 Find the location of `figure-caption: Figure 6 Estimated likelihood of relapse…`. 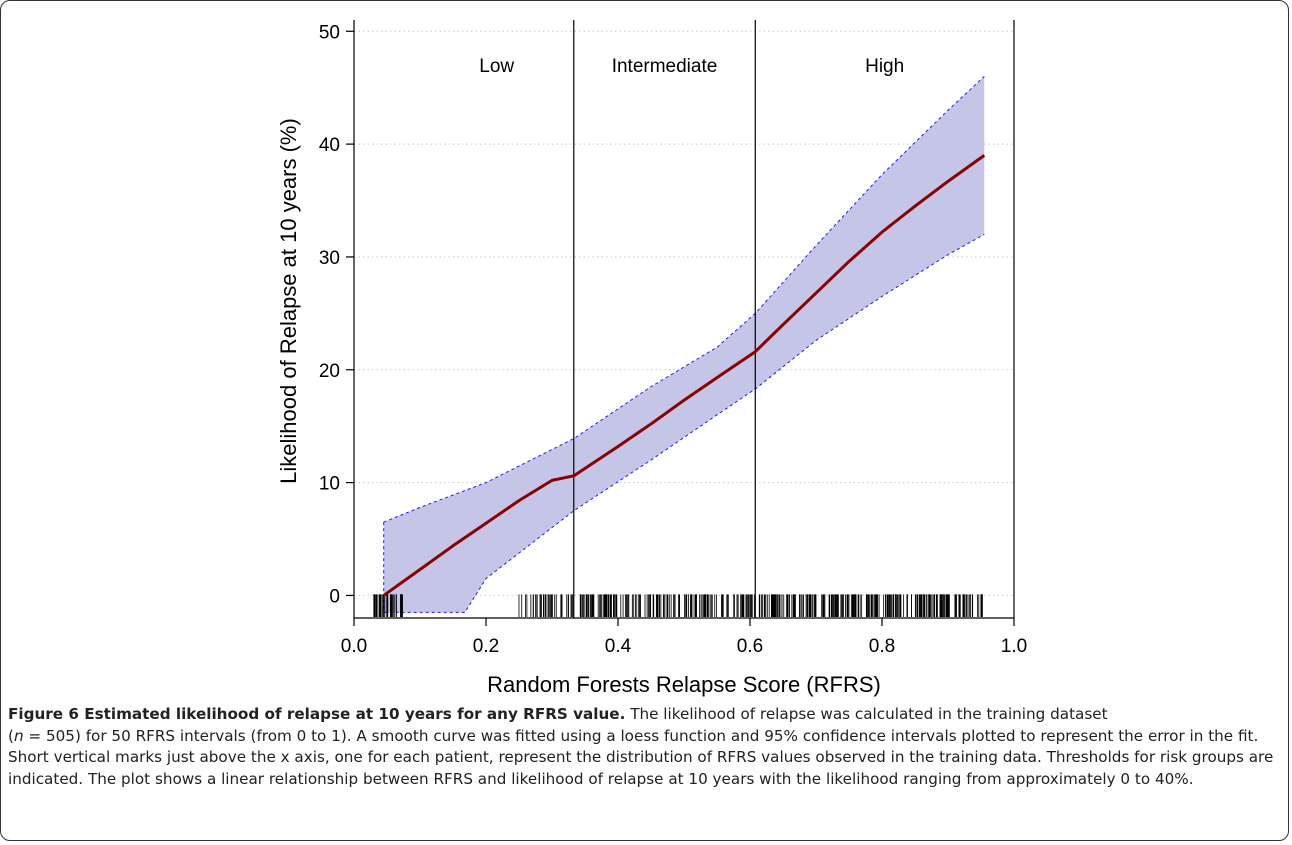

figure-caption: Figure 6 Estimated likelihood of relapse… is located at coordinates (641, 746).